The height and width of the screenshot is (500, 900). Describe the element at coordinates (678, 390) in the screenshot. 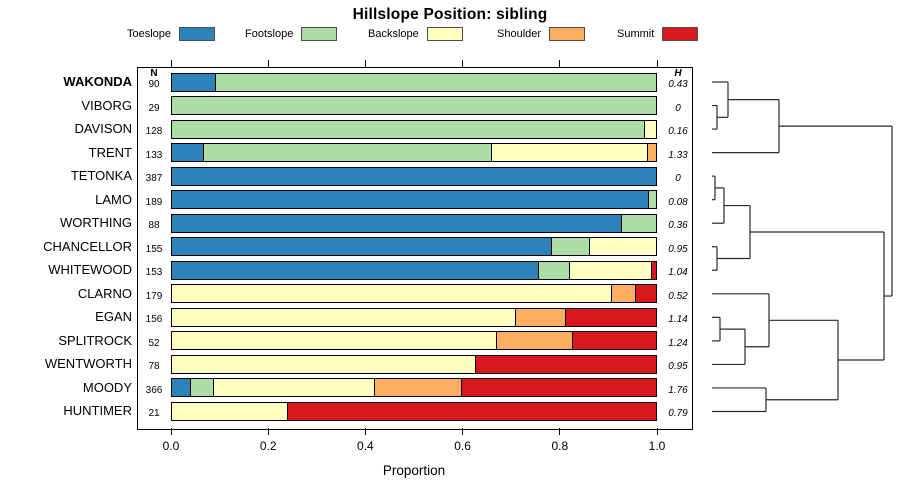

I see `h-value: 1.76` at that location.